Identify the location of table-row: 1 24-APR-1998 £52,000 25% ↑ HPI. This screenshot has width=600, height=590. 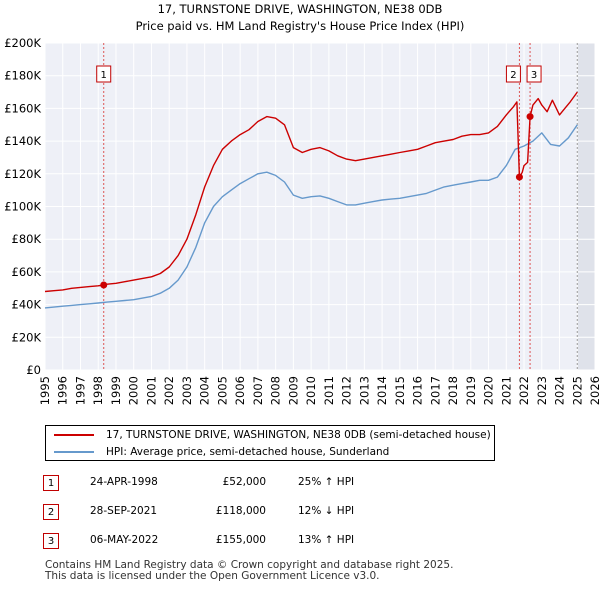
(230, 489).